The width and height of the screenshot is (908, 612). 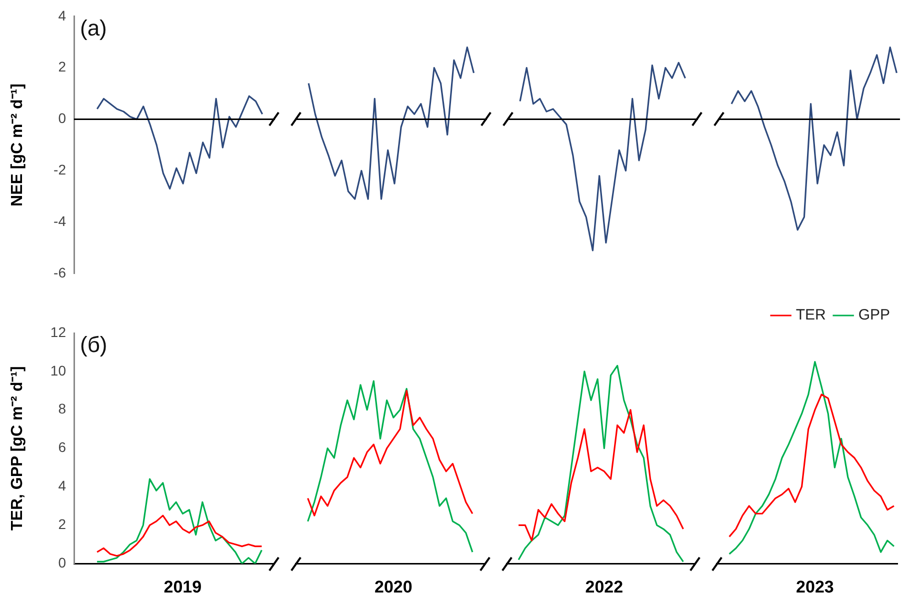 What do you see at coordinates (94, 345) in the screenshot?
I see `annotation: (б)` at bounding box center [94, 345].